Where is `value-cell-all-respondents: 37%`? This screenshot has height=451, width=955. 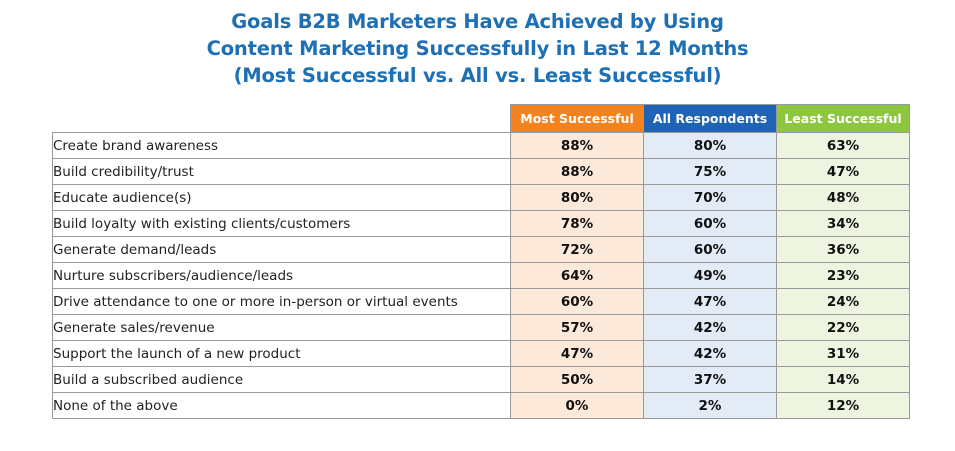
value-cell-all-respondents: 37% is located at coordinates (710, 379).